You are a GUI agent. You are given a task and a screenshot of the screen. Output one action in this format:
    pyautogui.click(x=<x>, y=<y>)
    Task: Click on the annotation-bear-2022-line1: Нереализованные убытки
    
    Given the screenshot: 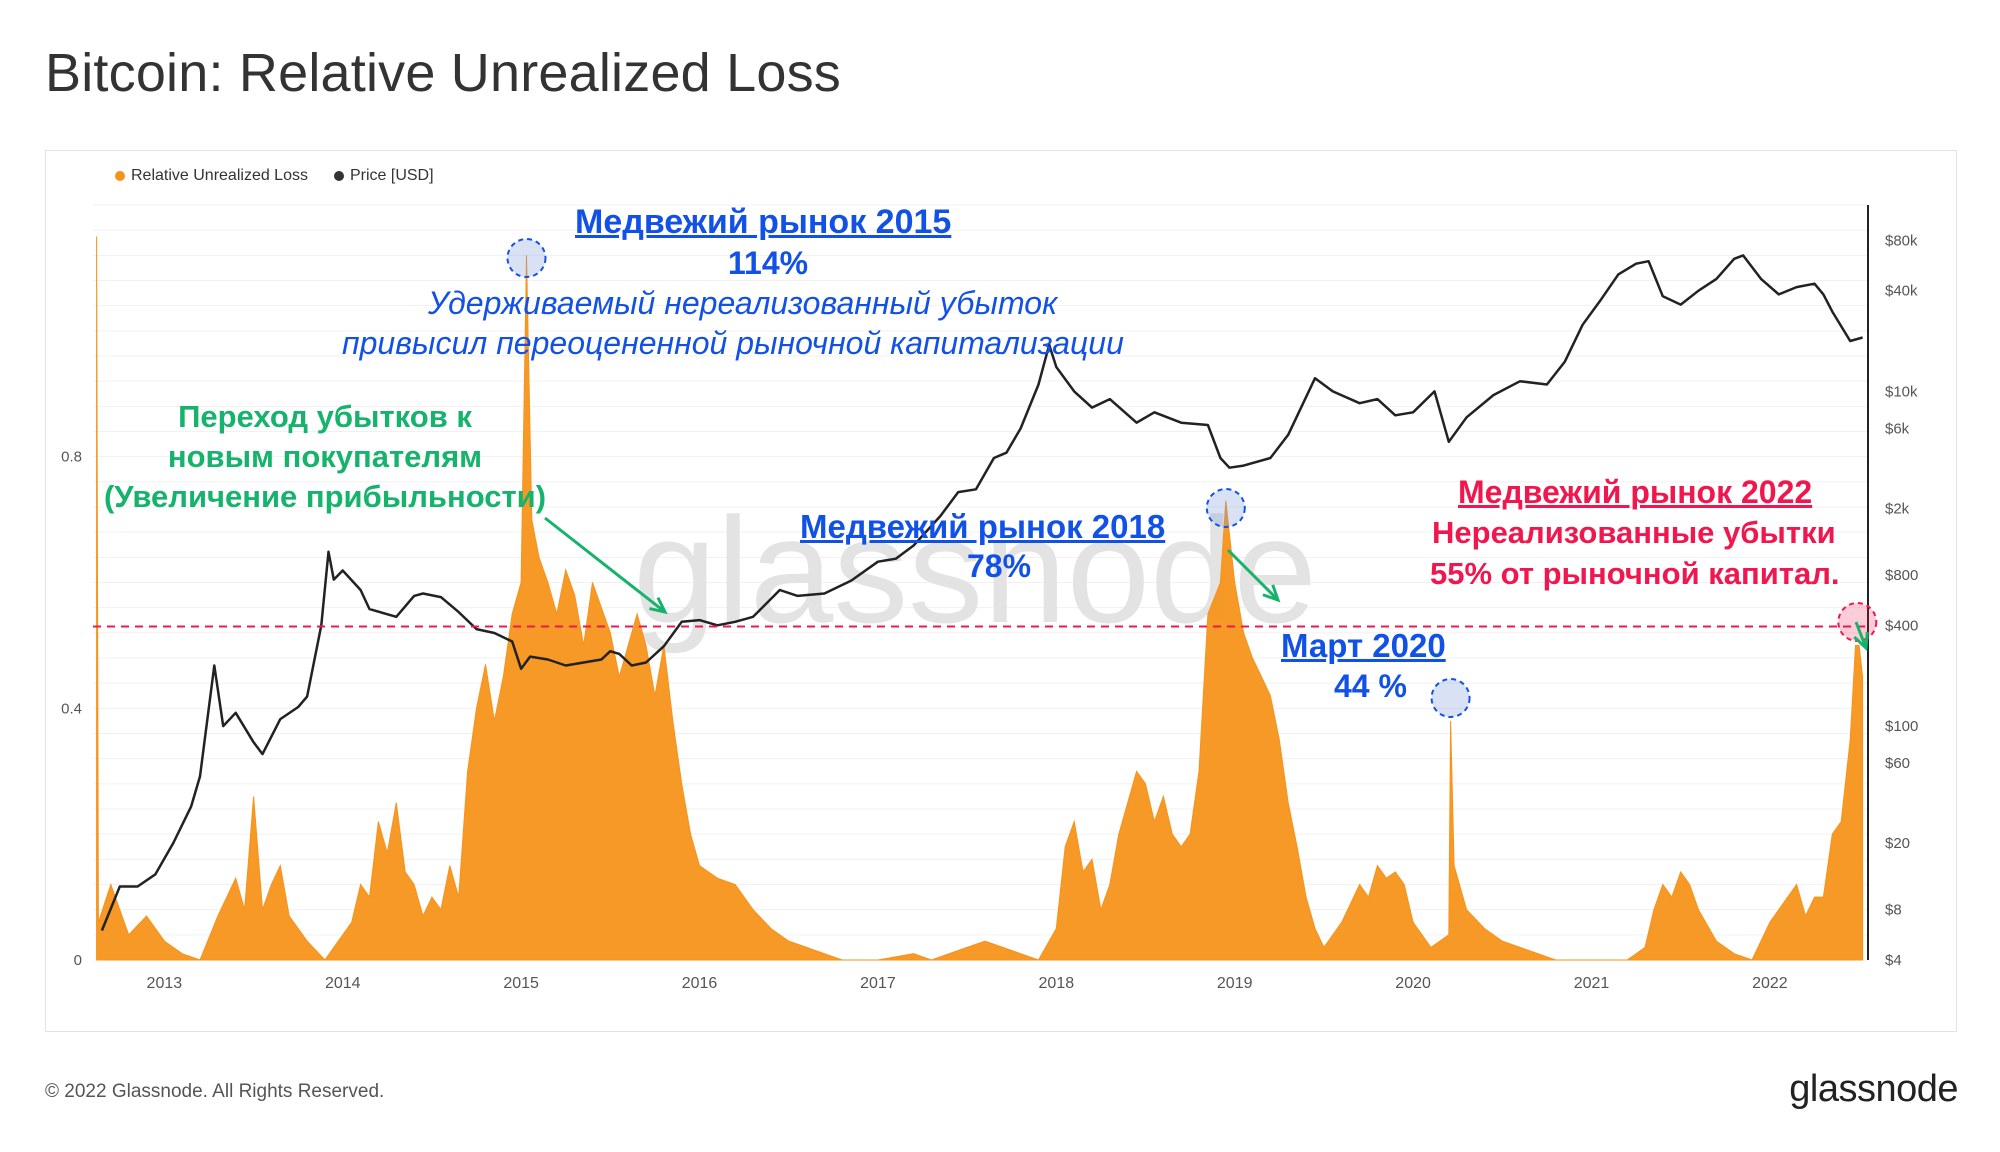 What is the action you would take?
    pyautogui.click(x=1634, y=532)
    